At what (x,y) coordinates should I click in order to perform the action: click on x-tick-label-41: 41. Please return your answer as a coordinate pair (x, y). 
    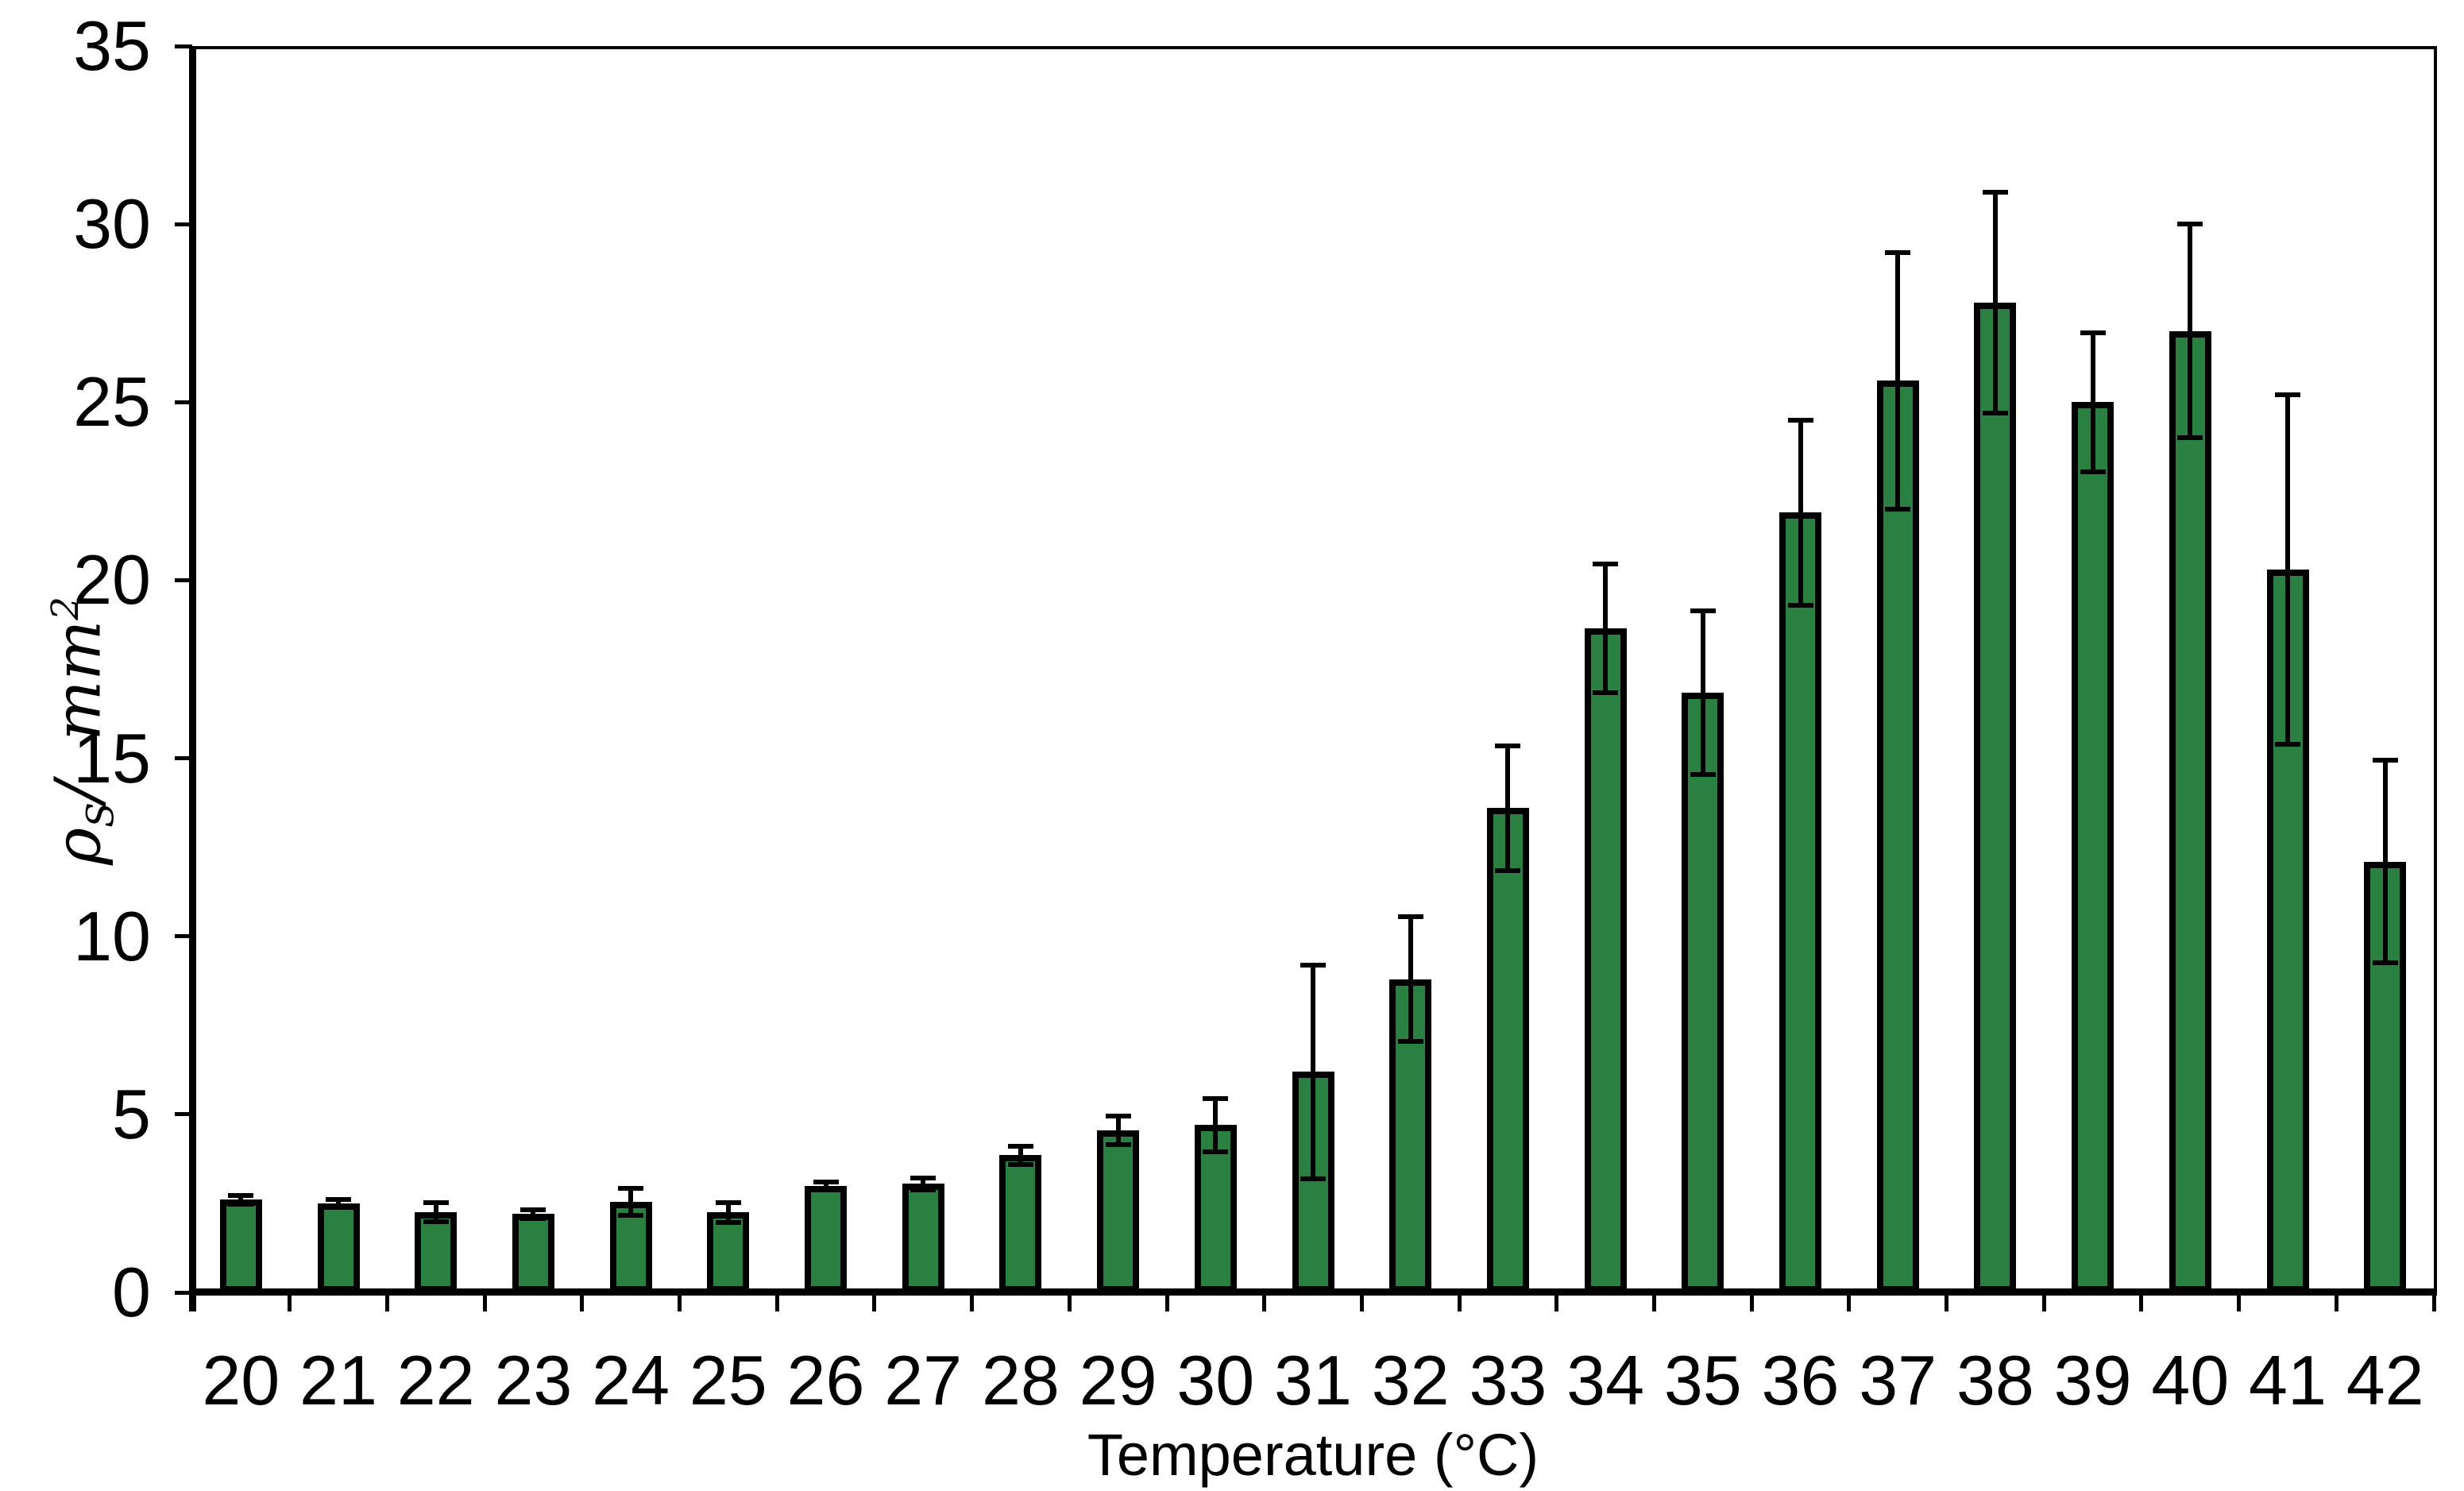
    Looking at the image, I should click on (2288, 1380).